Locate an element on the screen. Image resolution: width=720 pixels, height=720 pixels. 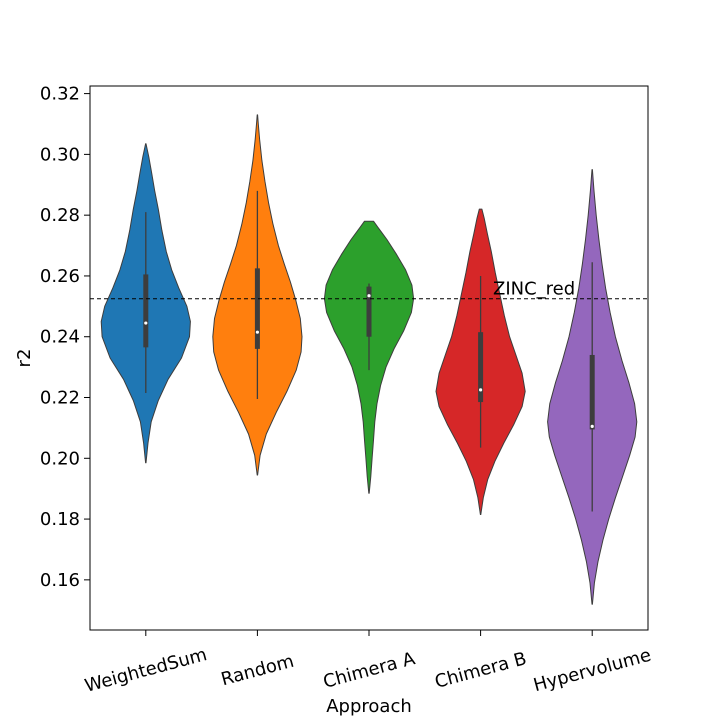
median-dot-random is located at coordinates (257, 332).